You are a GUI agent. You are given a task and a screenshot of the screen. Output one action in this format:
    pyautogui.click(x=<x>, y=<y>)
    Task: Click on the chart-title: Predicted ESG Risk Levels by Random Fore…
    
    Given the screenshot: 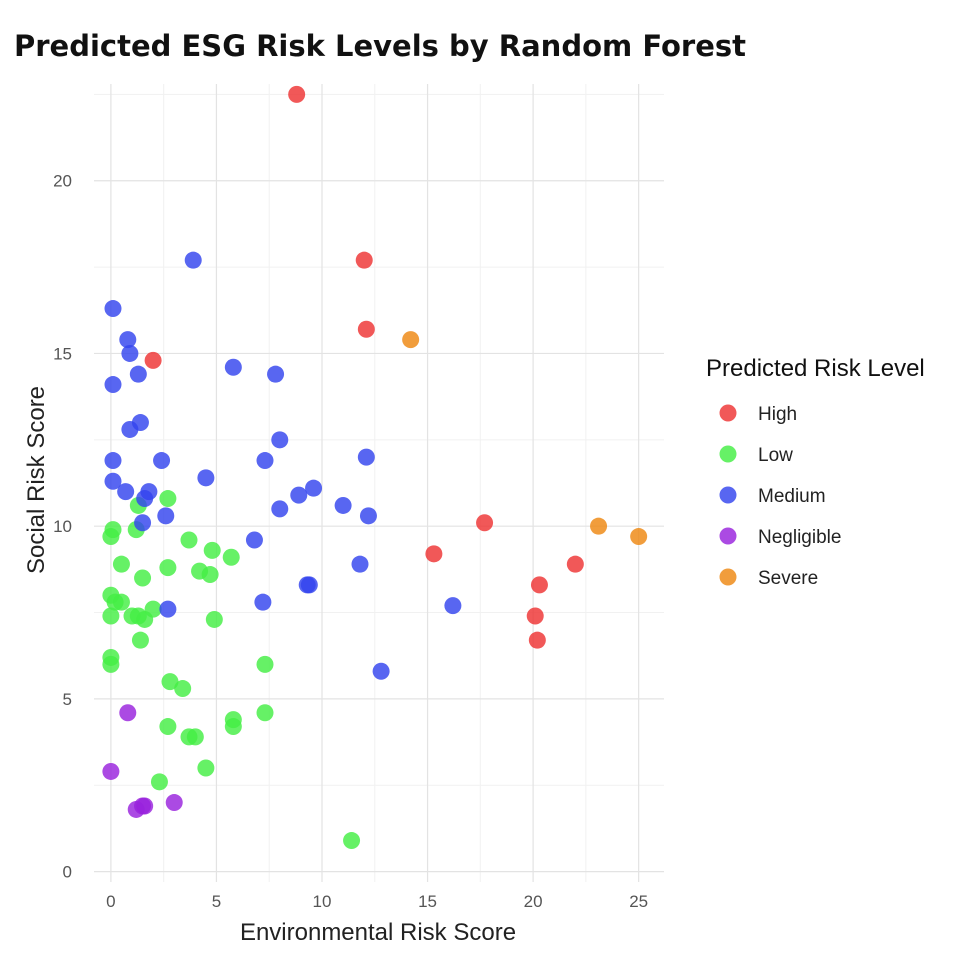 What is the action you would take?
    pyautogui.click(x=380, y=46)
    